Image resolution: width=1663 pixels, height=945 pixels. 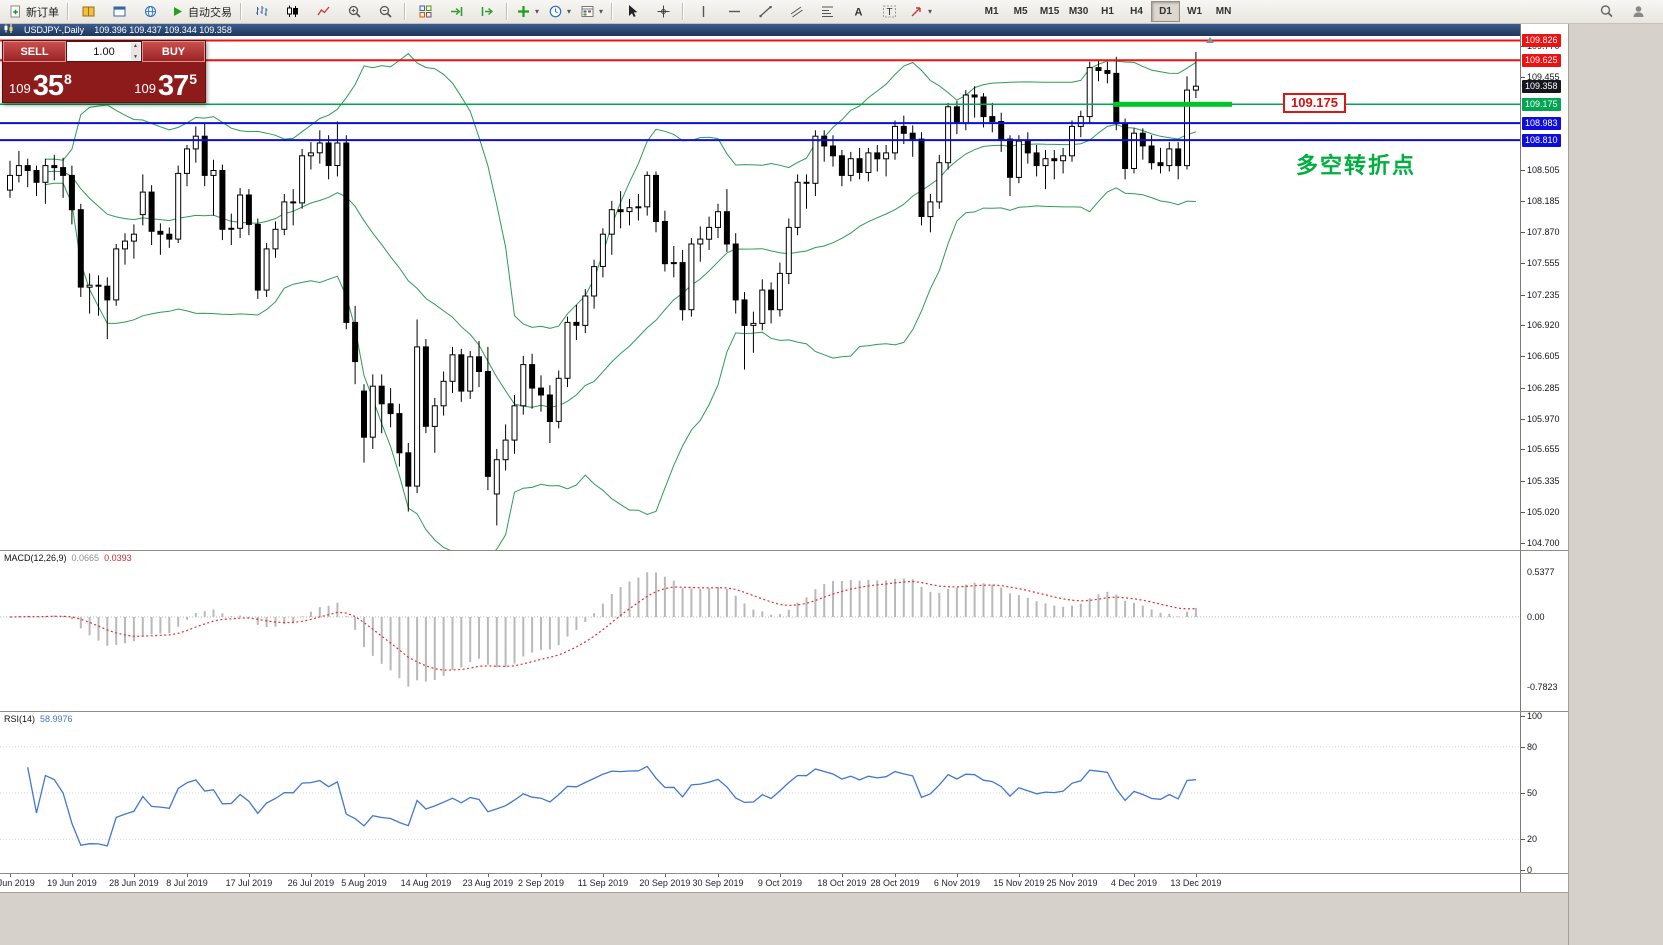 I want to click on chart-annotation: 多空转折点, so click(x=1356, y=166).